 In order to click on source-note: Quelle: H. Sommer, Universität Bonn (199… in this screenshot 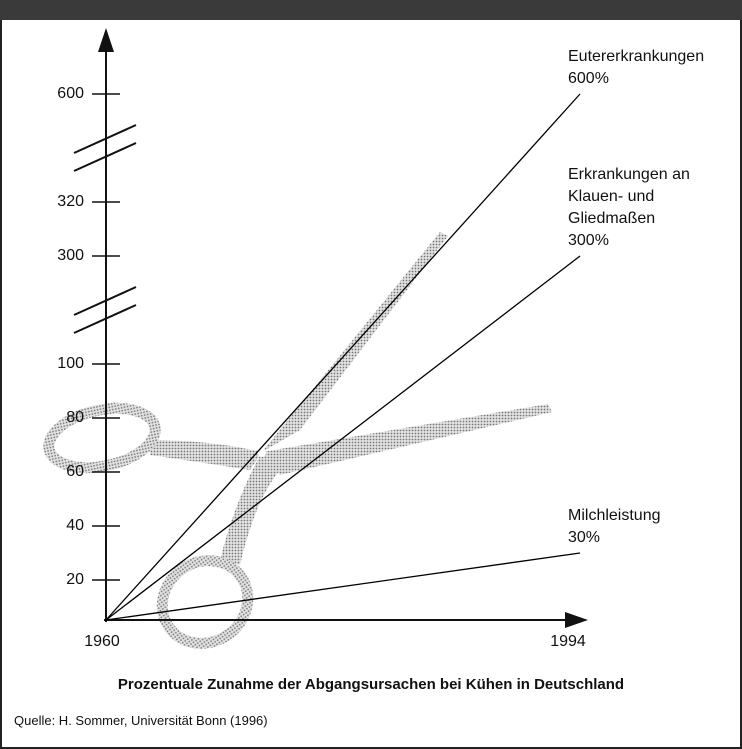, I will do `click(141, 720)`.